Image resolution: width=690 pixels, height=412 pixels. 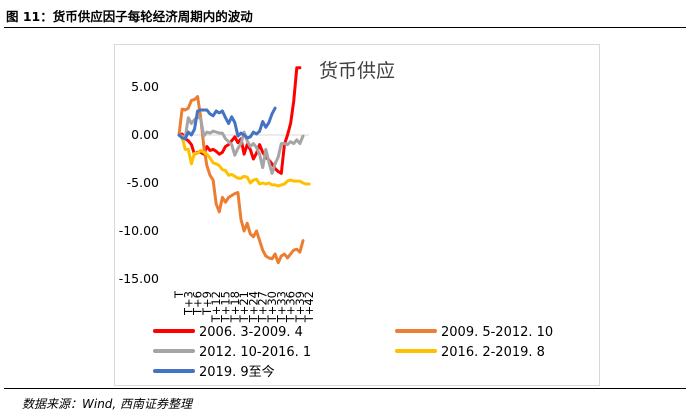 I want to click on x-tick-label: T+24, so click(x=253, y=307).